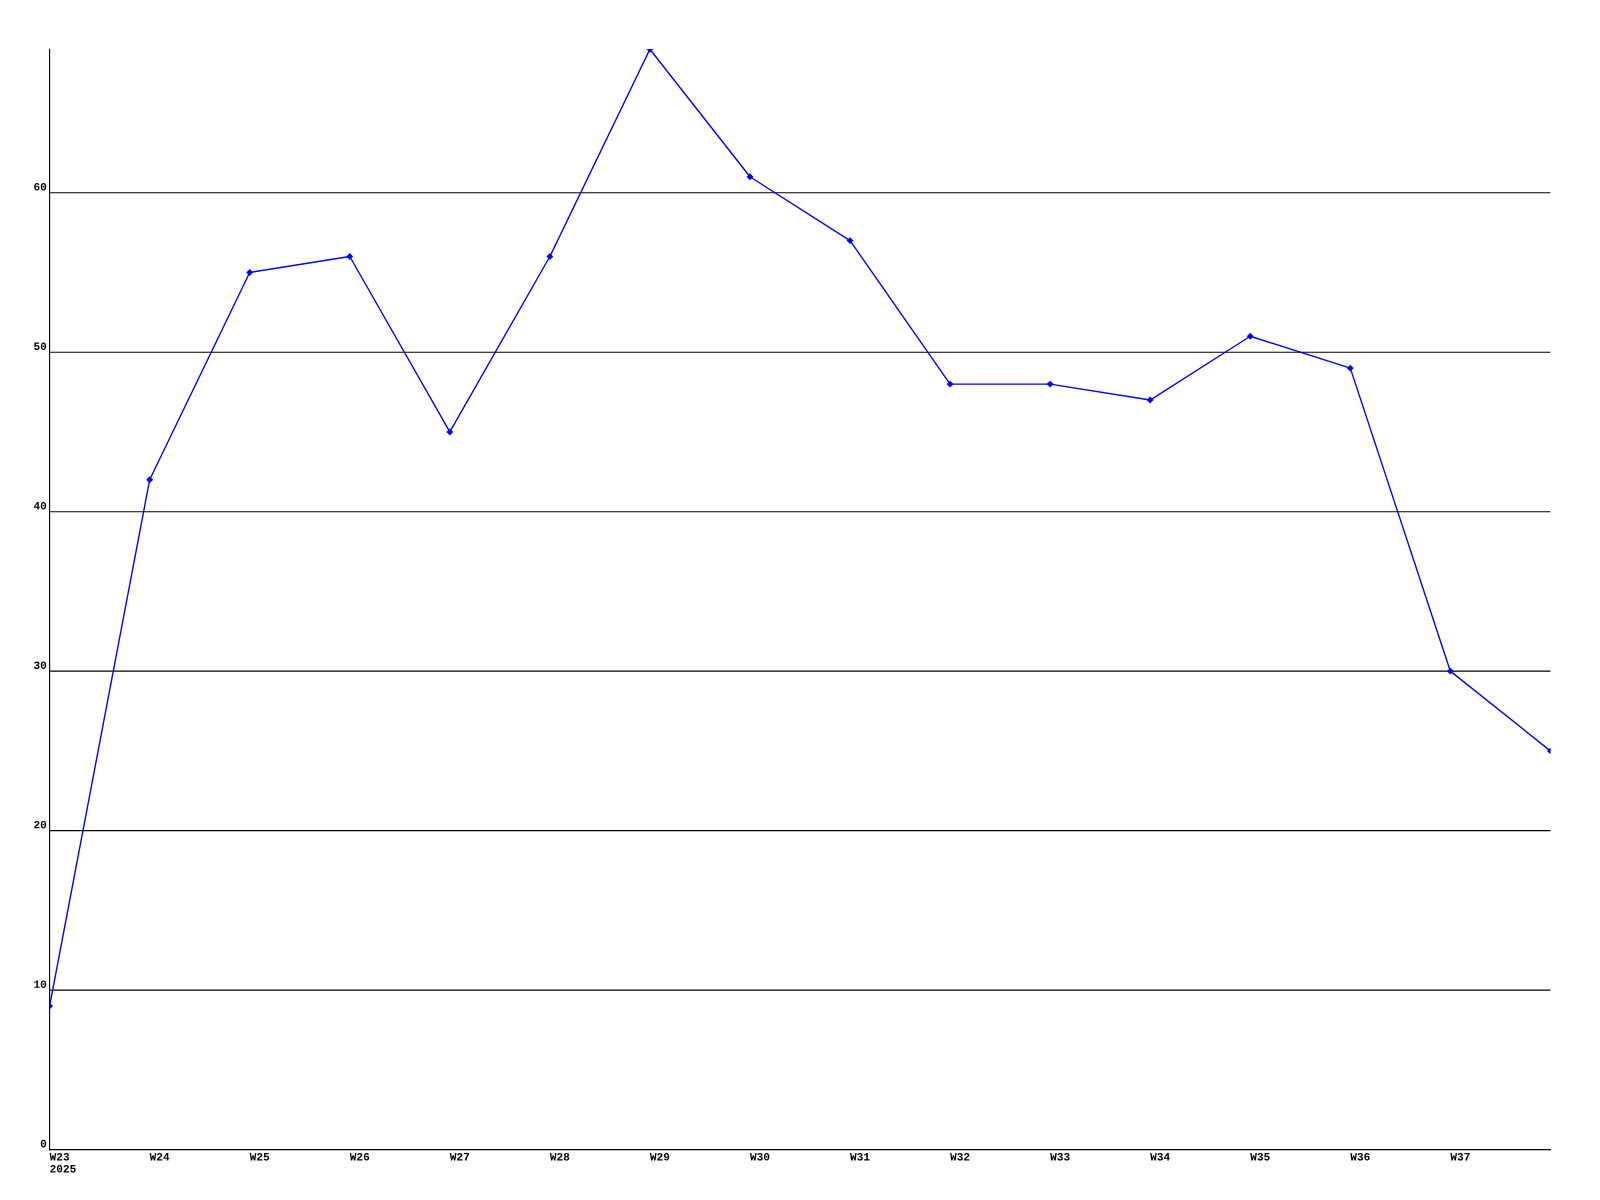 The width and height of the screenshot is (1600, 1200). Describe the element at coordinates (759, 1157) in the screenshot. I see `x-tick-label: W30` at that location.